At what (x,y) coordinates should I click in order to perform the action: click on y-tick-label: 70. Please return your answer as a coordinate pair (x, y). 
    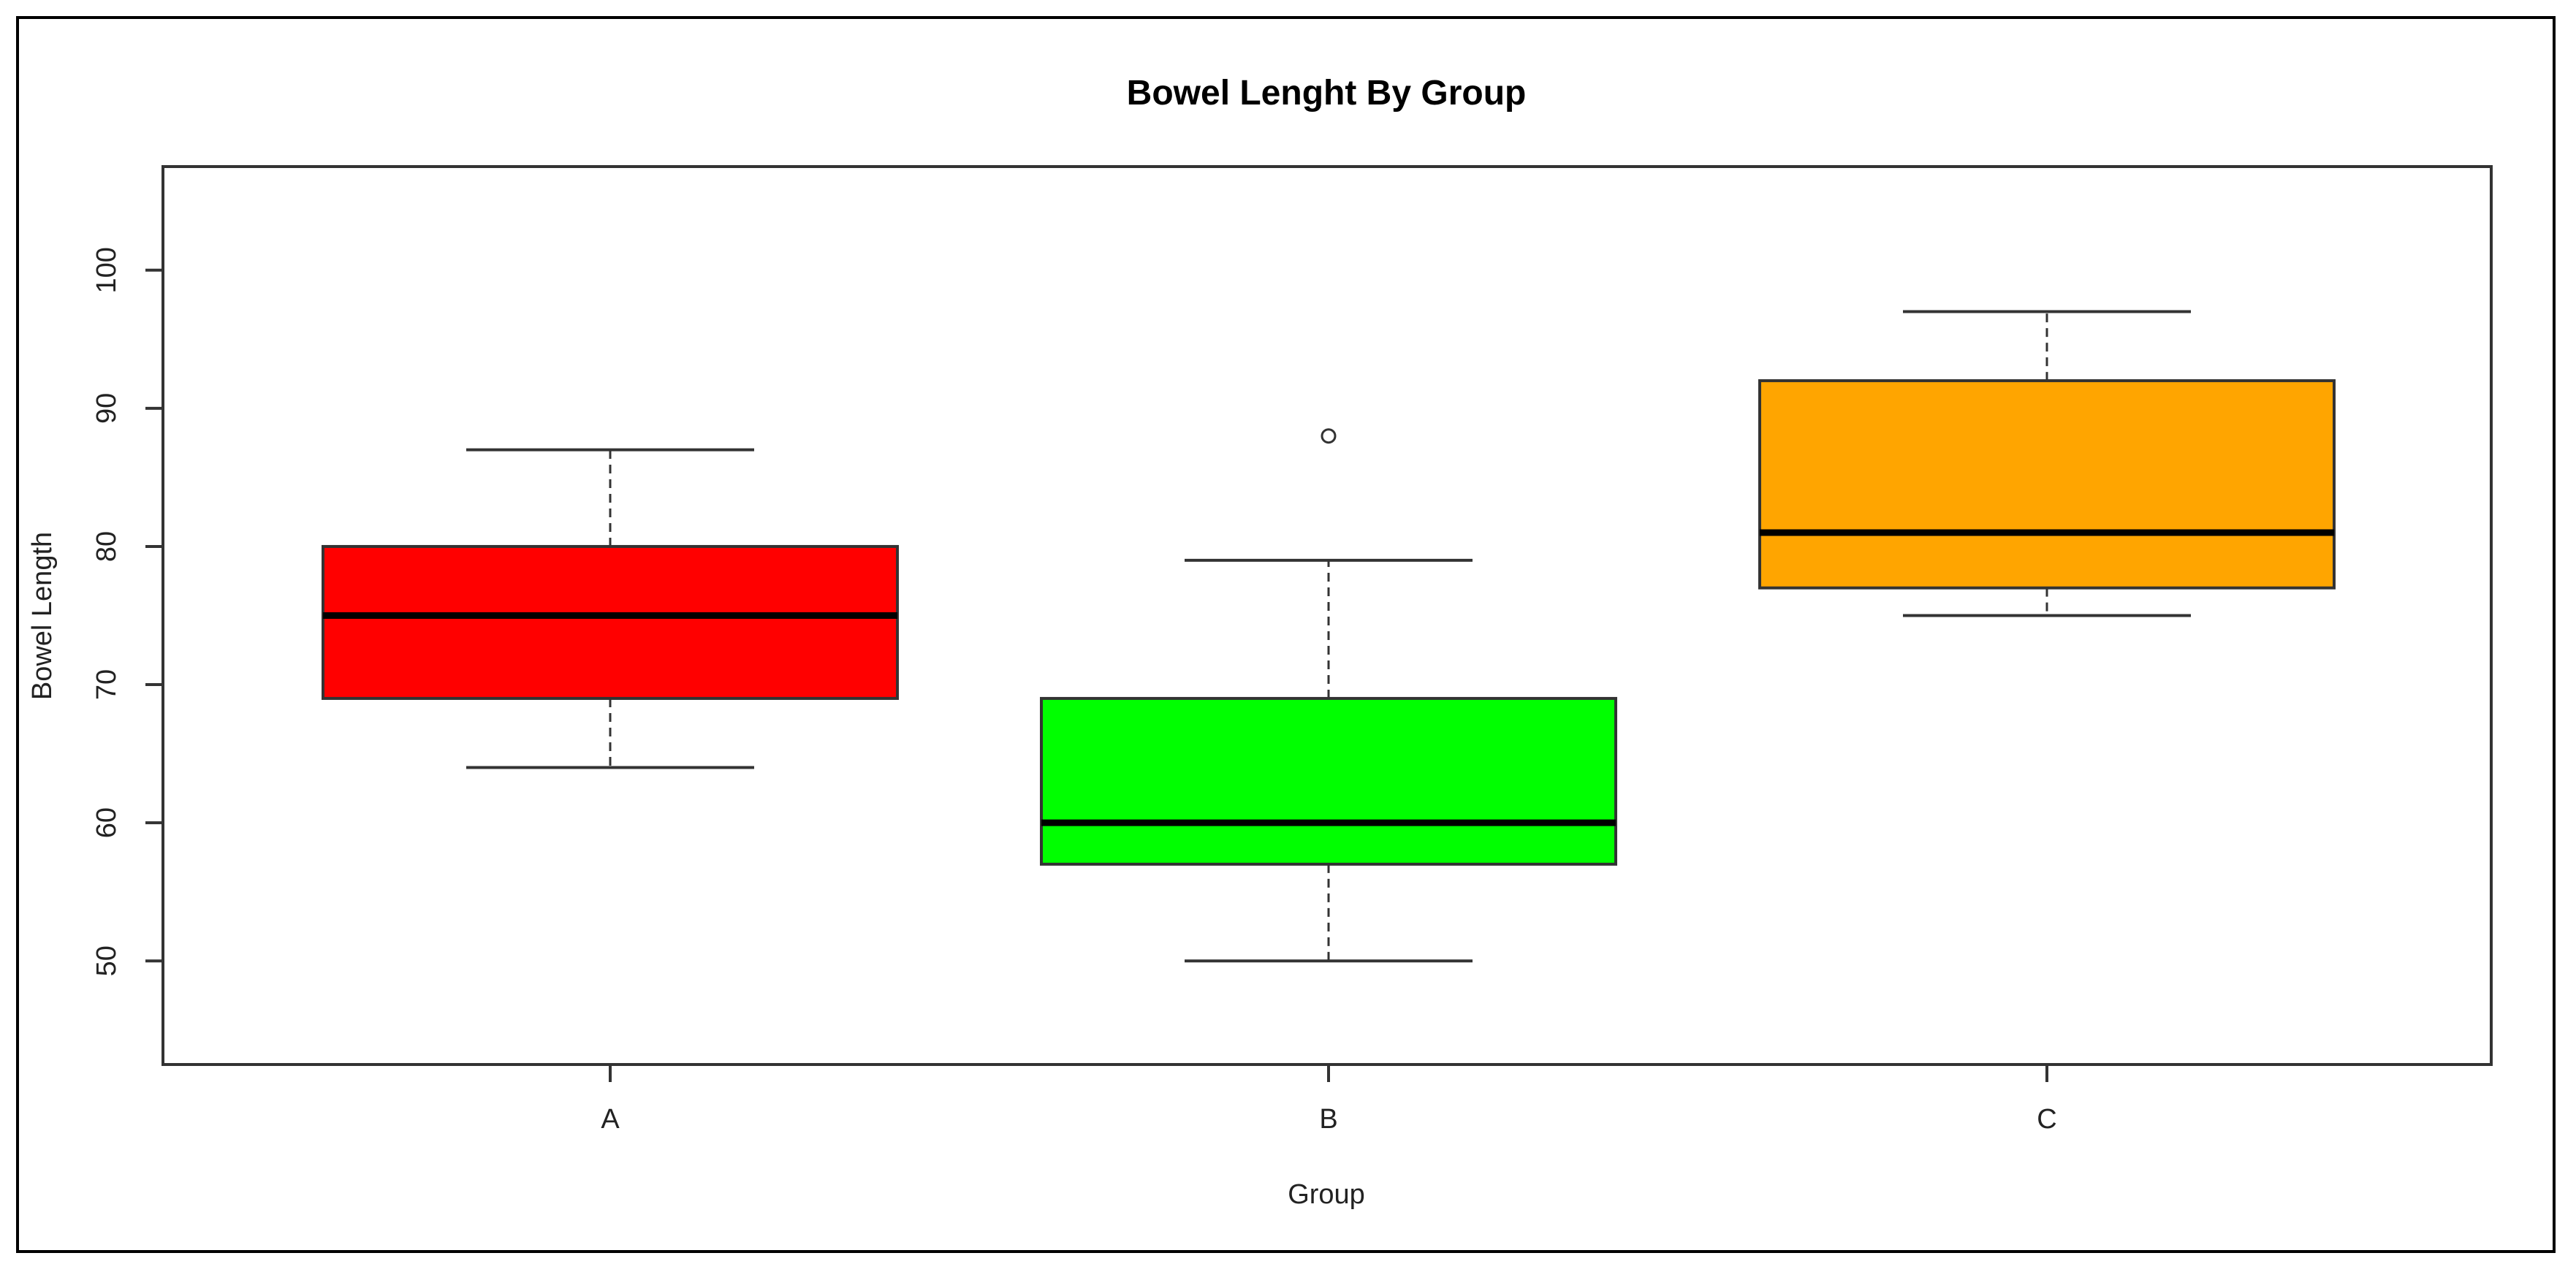
    Looking at the image, I should click on (106, 685).